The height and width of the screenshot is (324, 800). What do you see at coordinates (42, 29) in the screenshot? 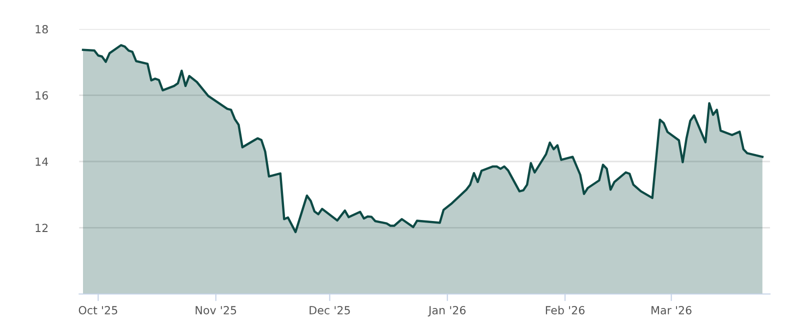
I see `y-tick-label: 18` at bounding box center [42, 29].